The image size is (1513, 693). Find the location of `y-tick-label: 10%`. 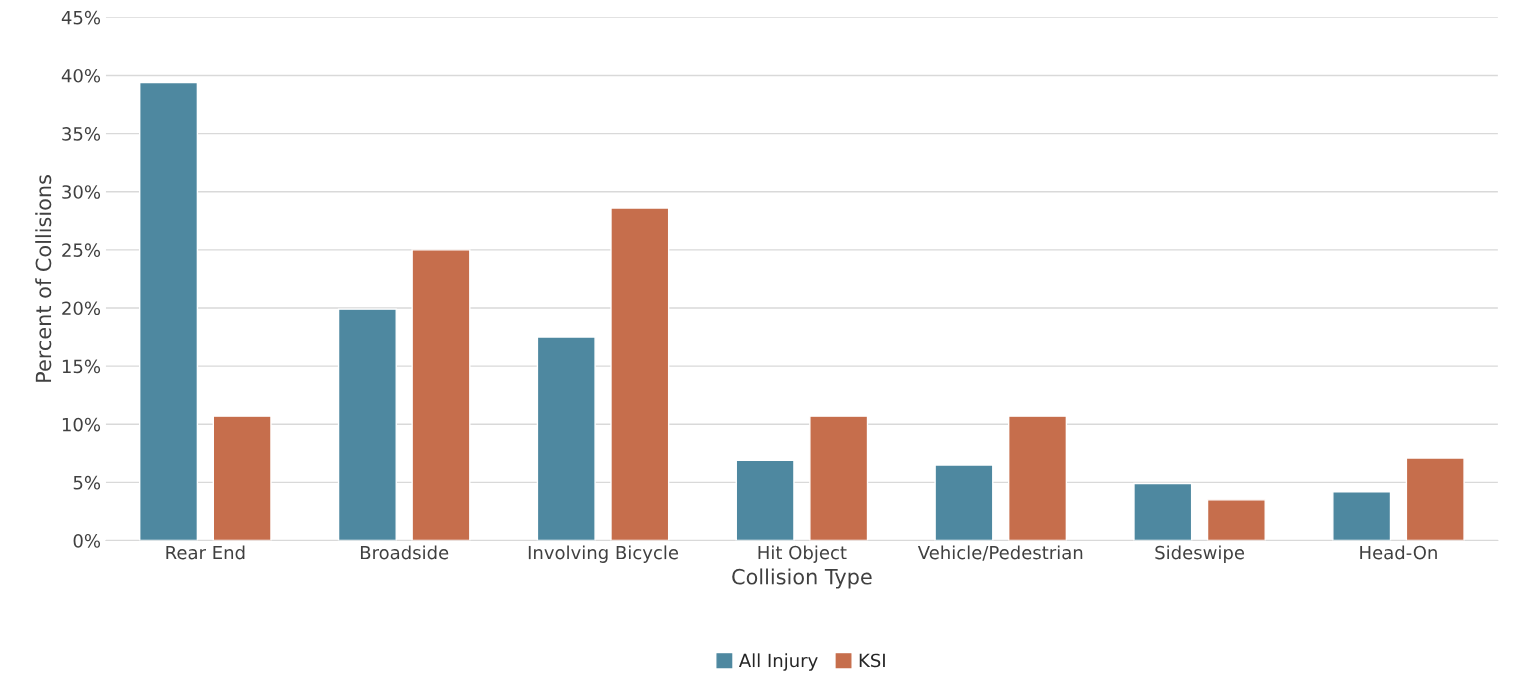

y-tick-label: 10% is located at coordinates (81, 424).